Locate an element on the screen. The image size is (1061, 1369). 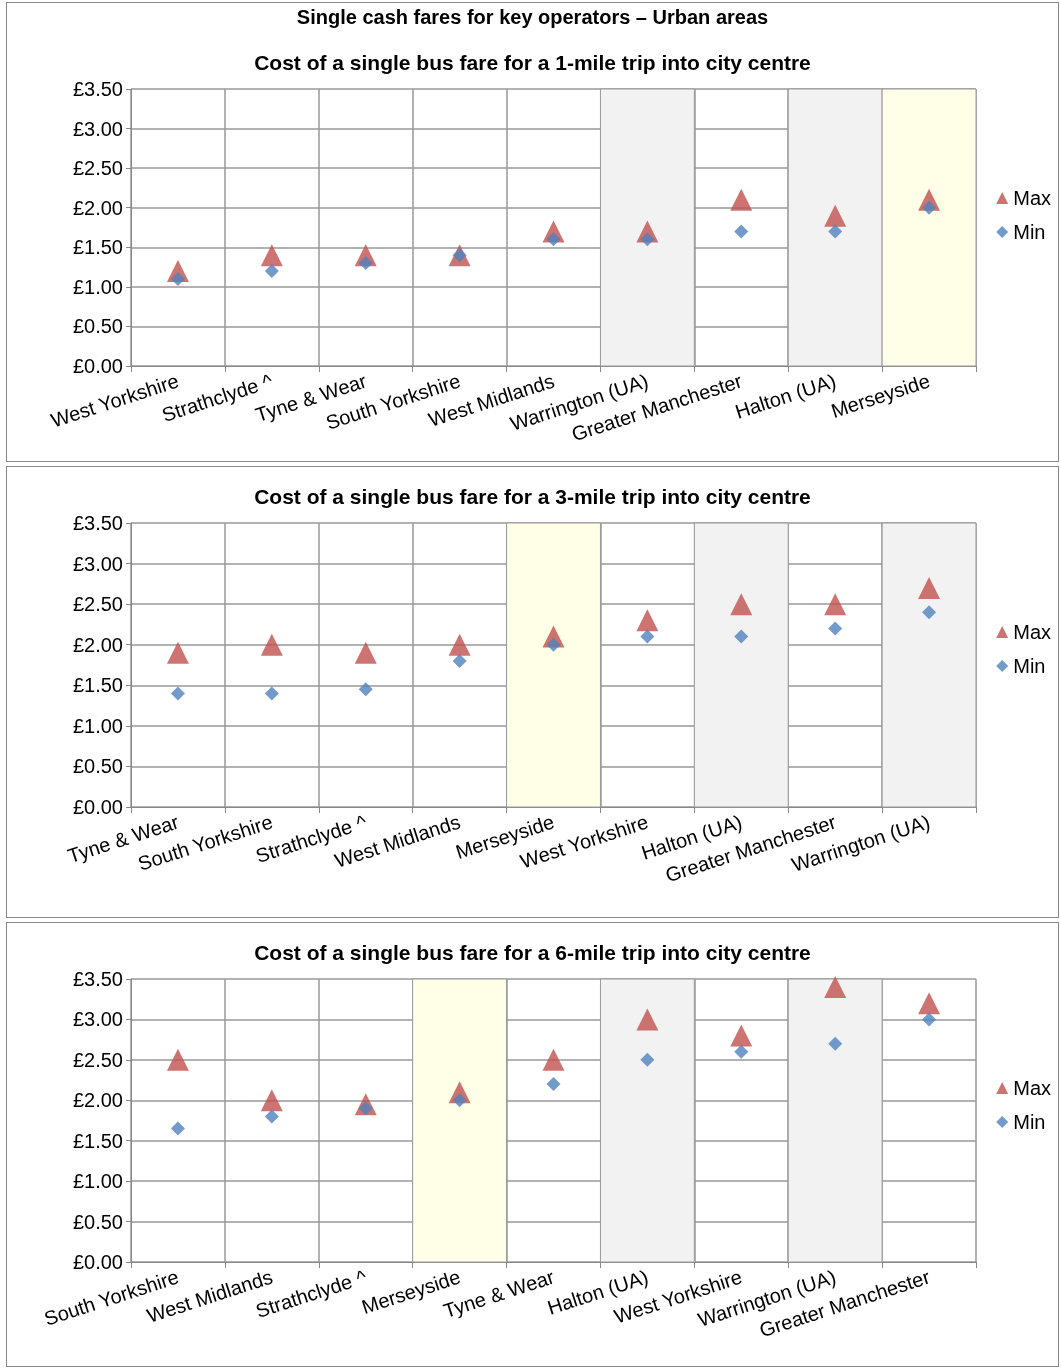
chart-title: Cost of a single bus fare for a 6-mile trip into city centre is located at coordinates (532, 952).